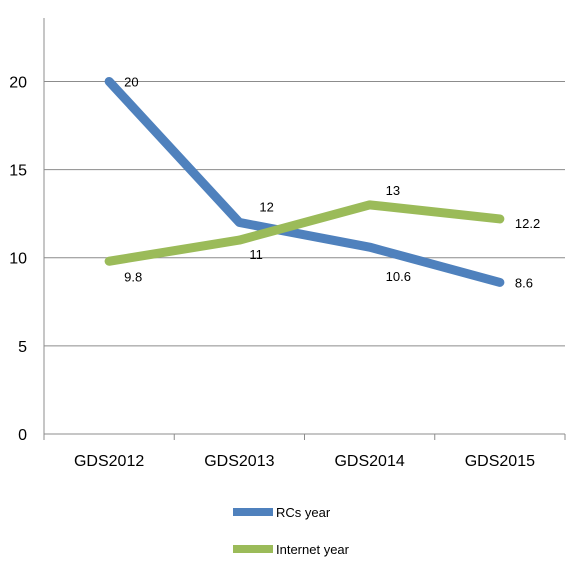 The height and width of the screenshot is (582, 582). What do you see at coordinates (18, 171) in the screenshot?
I see `y-tick-label: 15` at bounding box center [18, 171].